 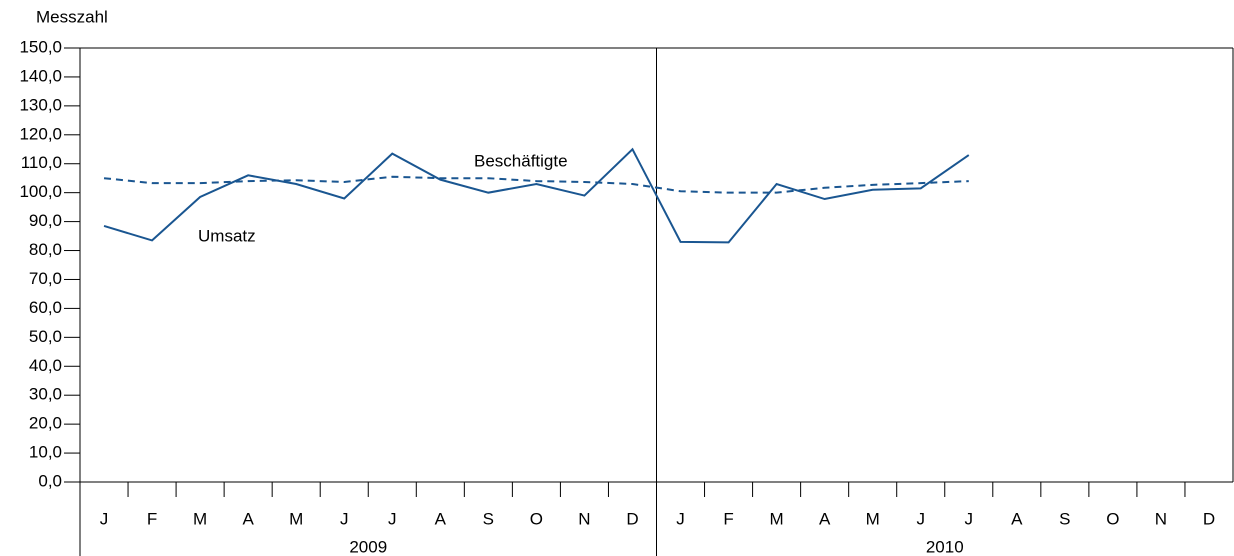 What do you see at coordinates (521, 160) in the screenshot?
I see `series-label: Beschäftigte` at bounding box center [521, 160].